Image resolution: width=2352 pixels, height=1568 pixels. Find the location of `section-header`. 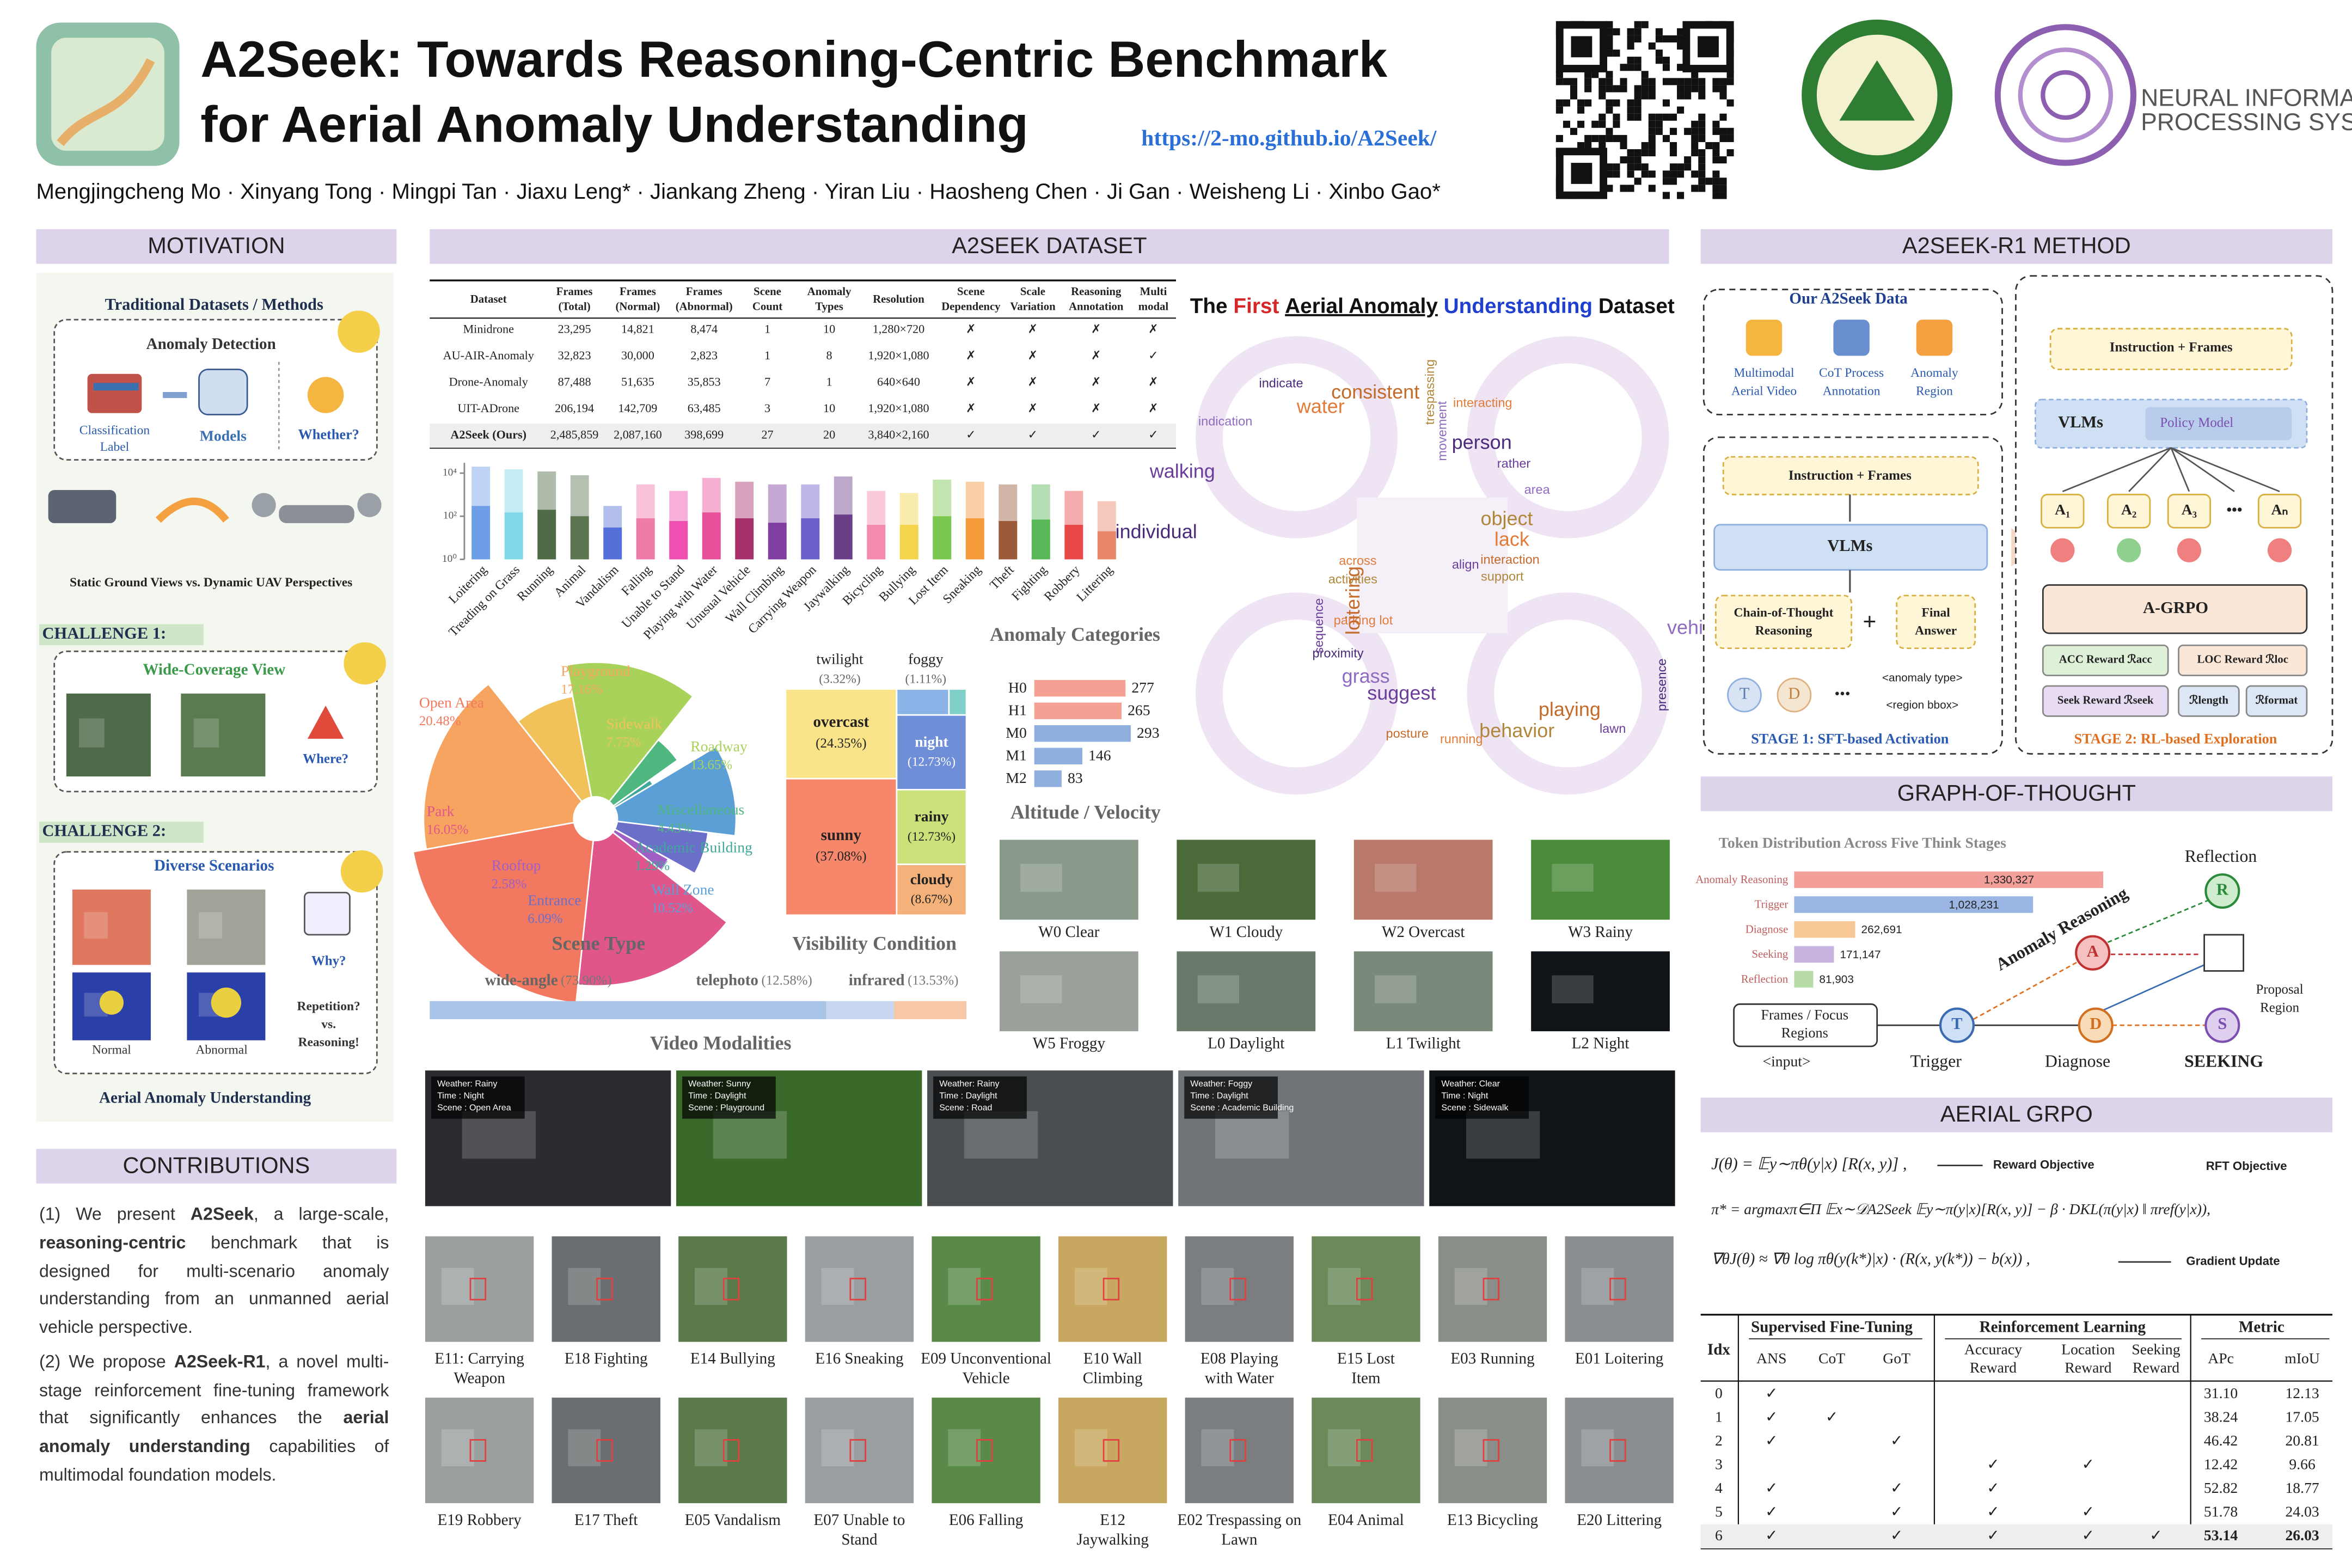

section-header is located at coordinates (216, 1166).